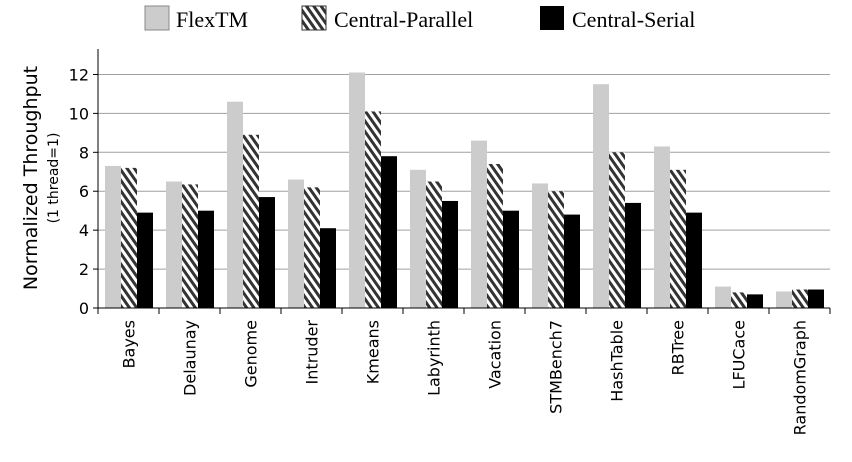 This screenshot has height=462, width=852. I want to click on x-tick-label: HashTable, so click(617, 361).